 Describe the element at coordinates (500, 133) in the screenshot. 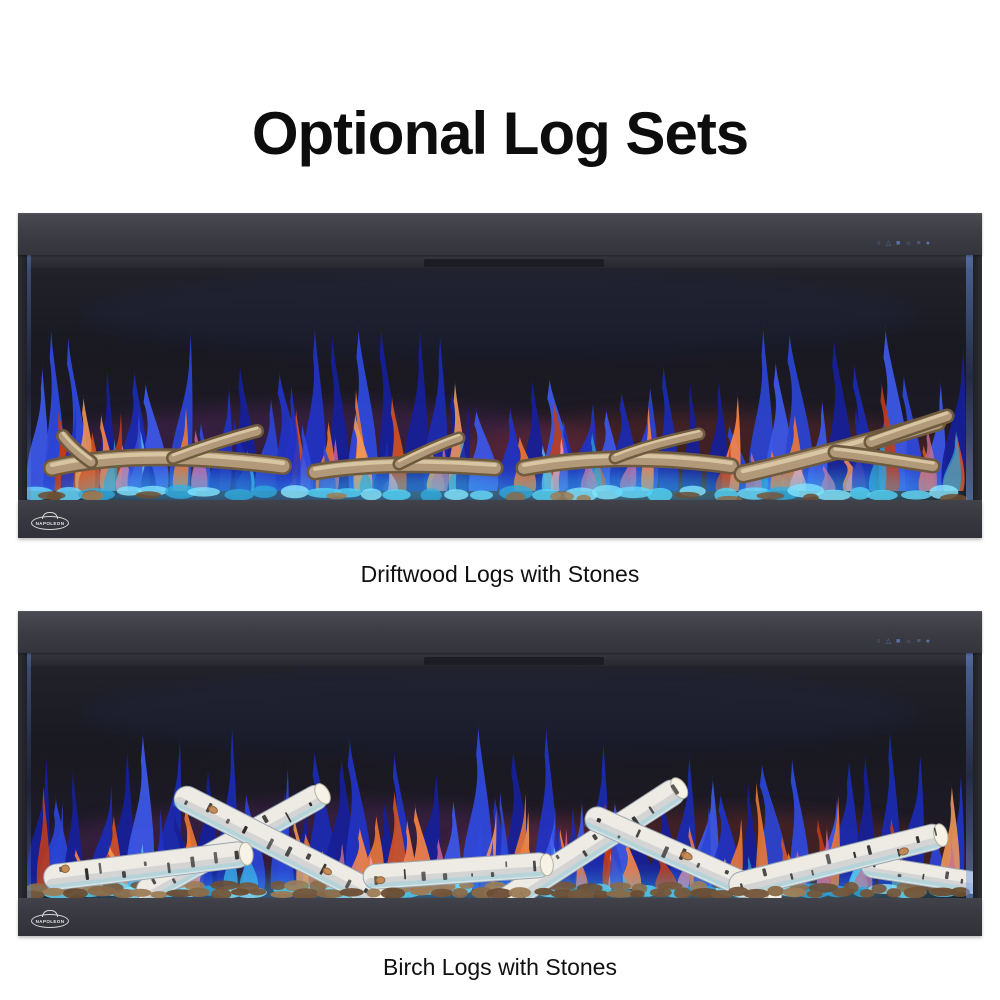

I see `page-title: Optional Log Sets` at that location.